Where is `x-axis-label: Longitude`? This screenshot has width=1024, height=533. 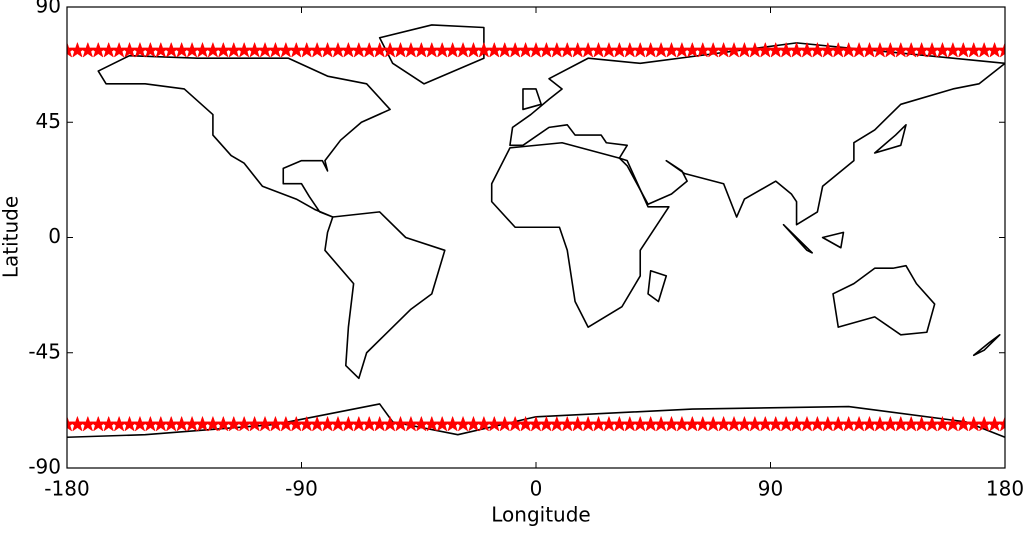 x-axis-label: Longitude is located at coordinates (540, 515).